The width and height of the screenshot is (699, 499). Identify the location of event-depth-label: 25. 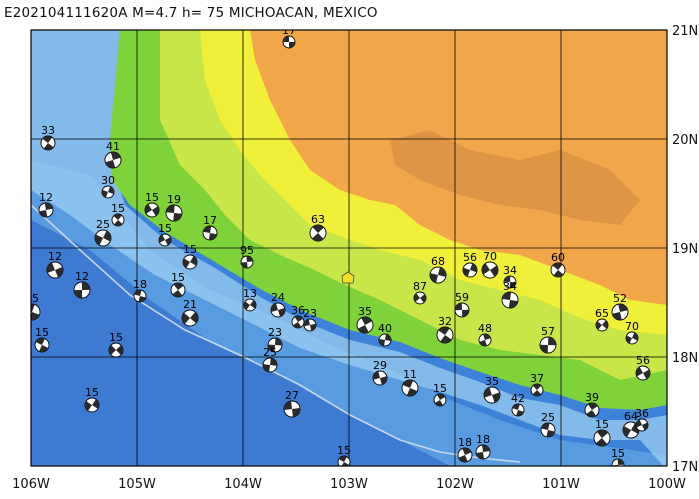
(548, 417).